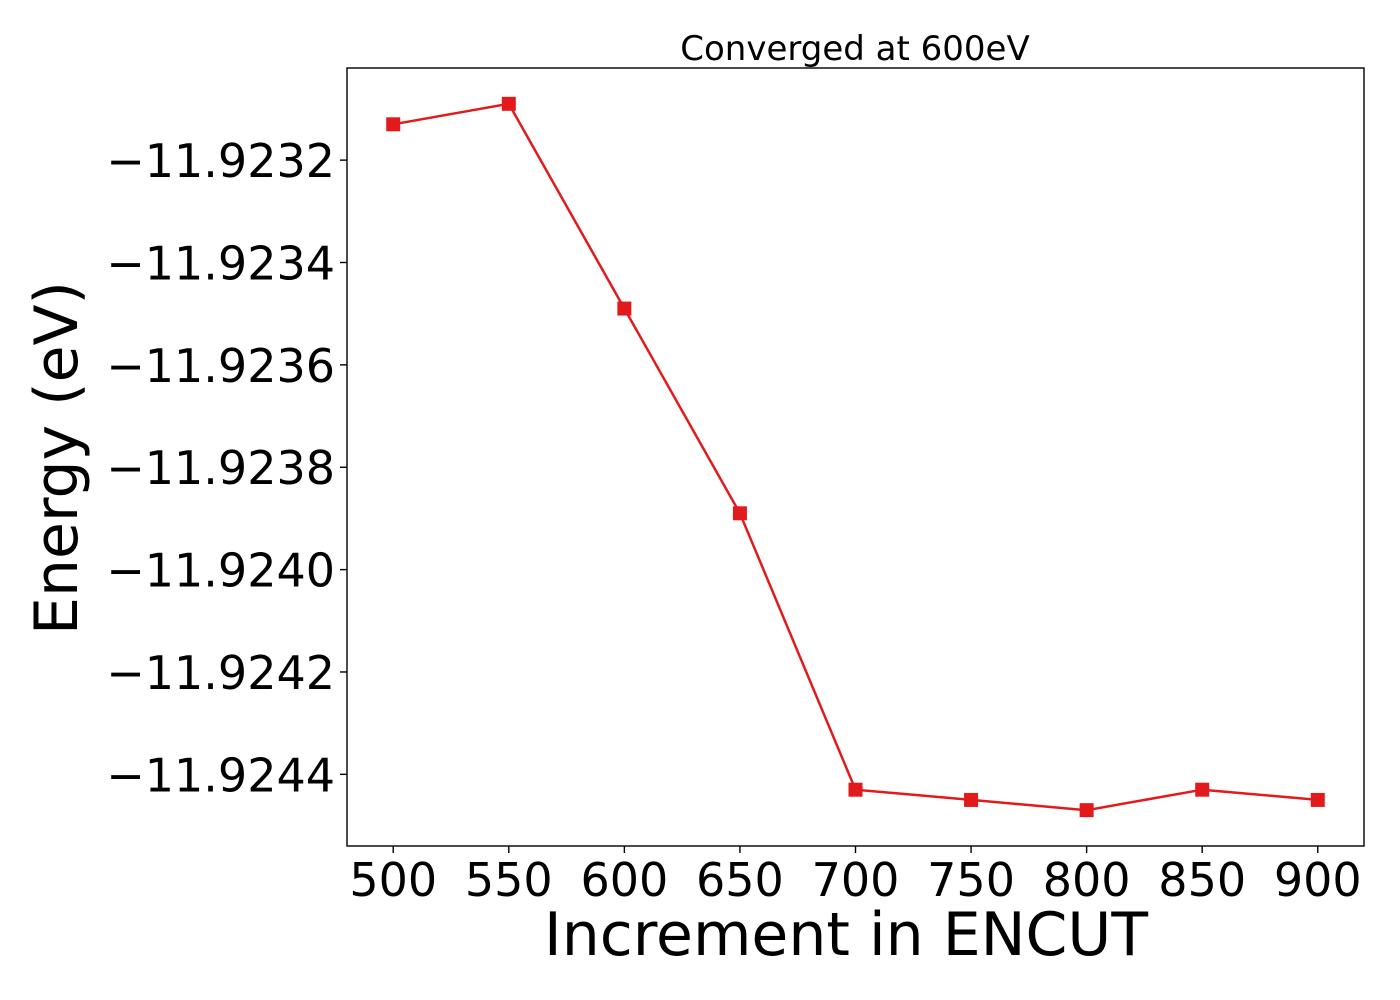  I want to click on y-tick-label: −11.9232, so click(220, 161).